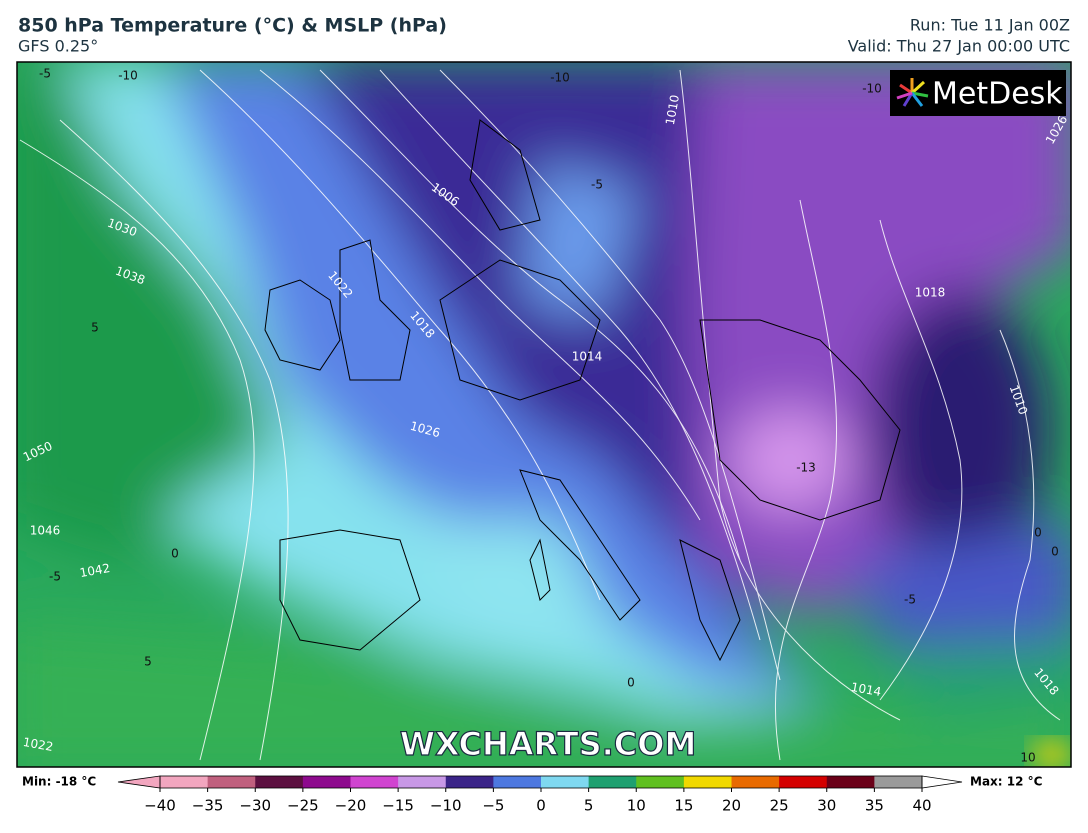  What do you see at coordinates (683, 806) in the screenshot?
I see `colorbar-tick-label: 15` at bounding box center [683, 806].